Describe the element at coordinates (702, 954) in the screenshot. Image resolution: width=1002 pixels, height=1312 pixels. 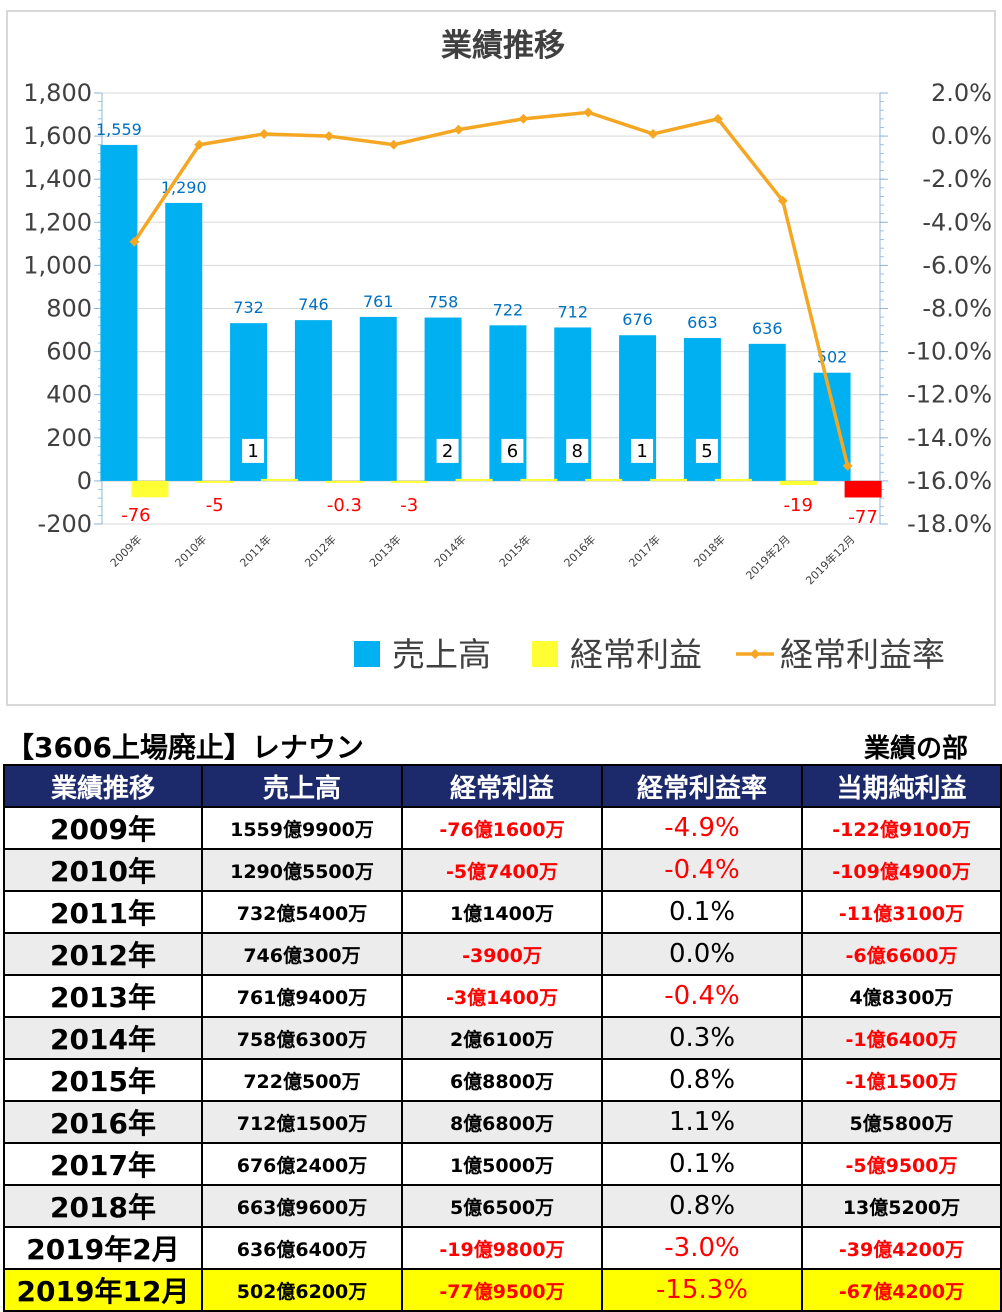
I see `cell-profit-rate: 0.0%` at that location.